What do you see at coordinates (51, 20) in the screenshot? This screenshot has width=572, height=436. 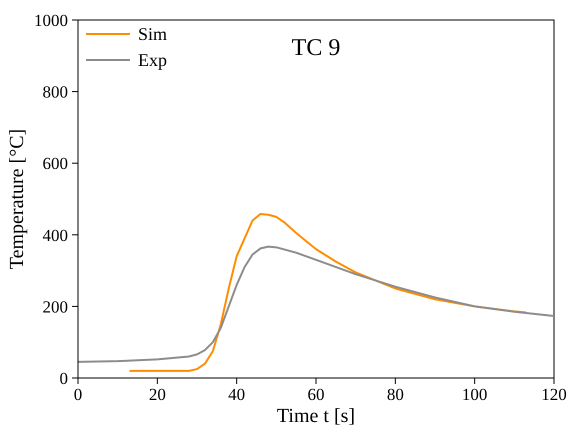 I see `y-tick-label: 1000` at bounding box center [51, 20].